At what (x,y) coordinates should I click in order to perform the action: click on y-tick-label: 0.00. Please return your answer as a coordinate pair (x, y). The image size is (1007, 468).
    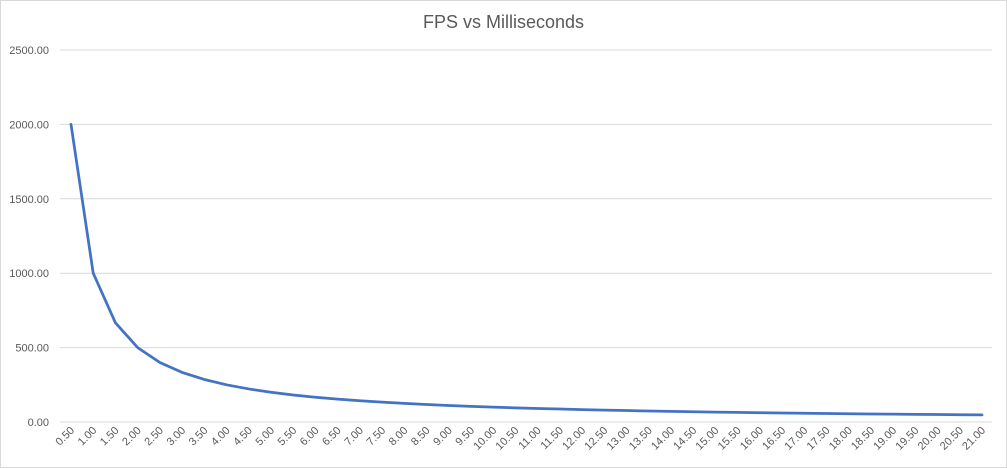
    Looking at the image, I should click on (38, 423).